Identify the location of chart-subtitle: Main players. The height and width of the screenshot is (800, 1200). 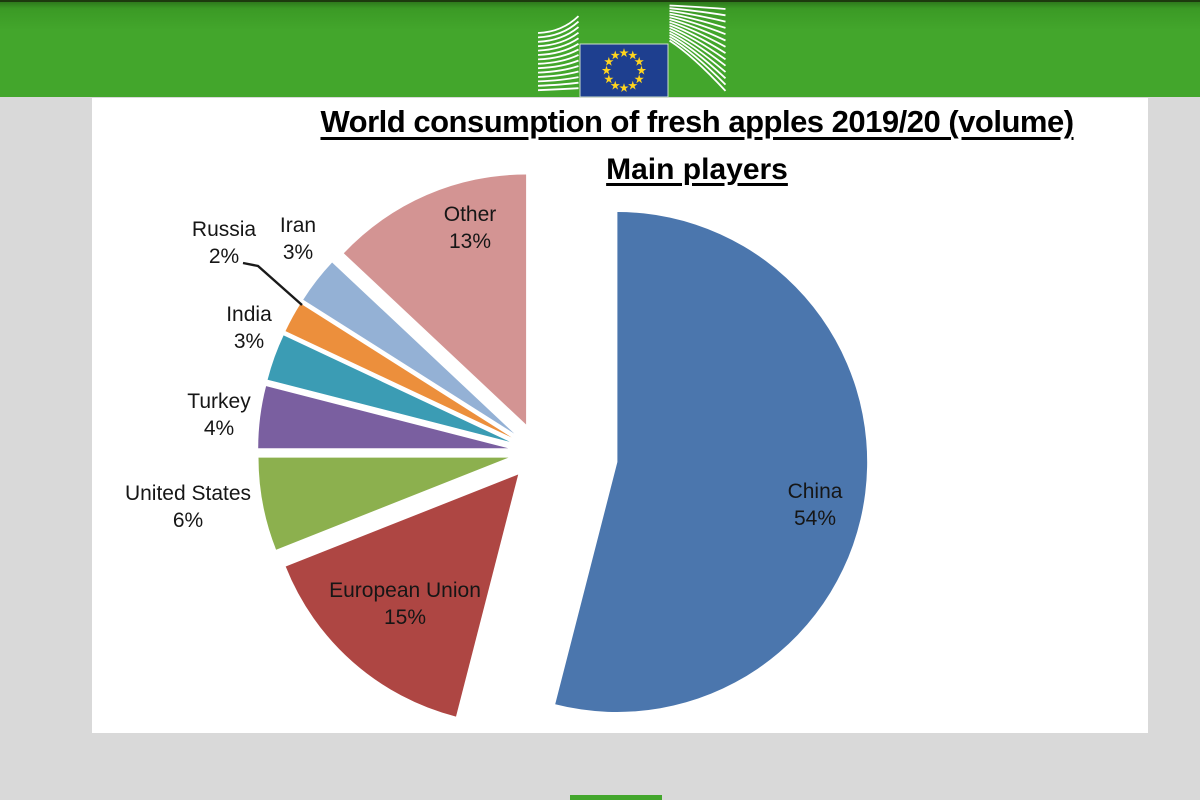
(697, 169).